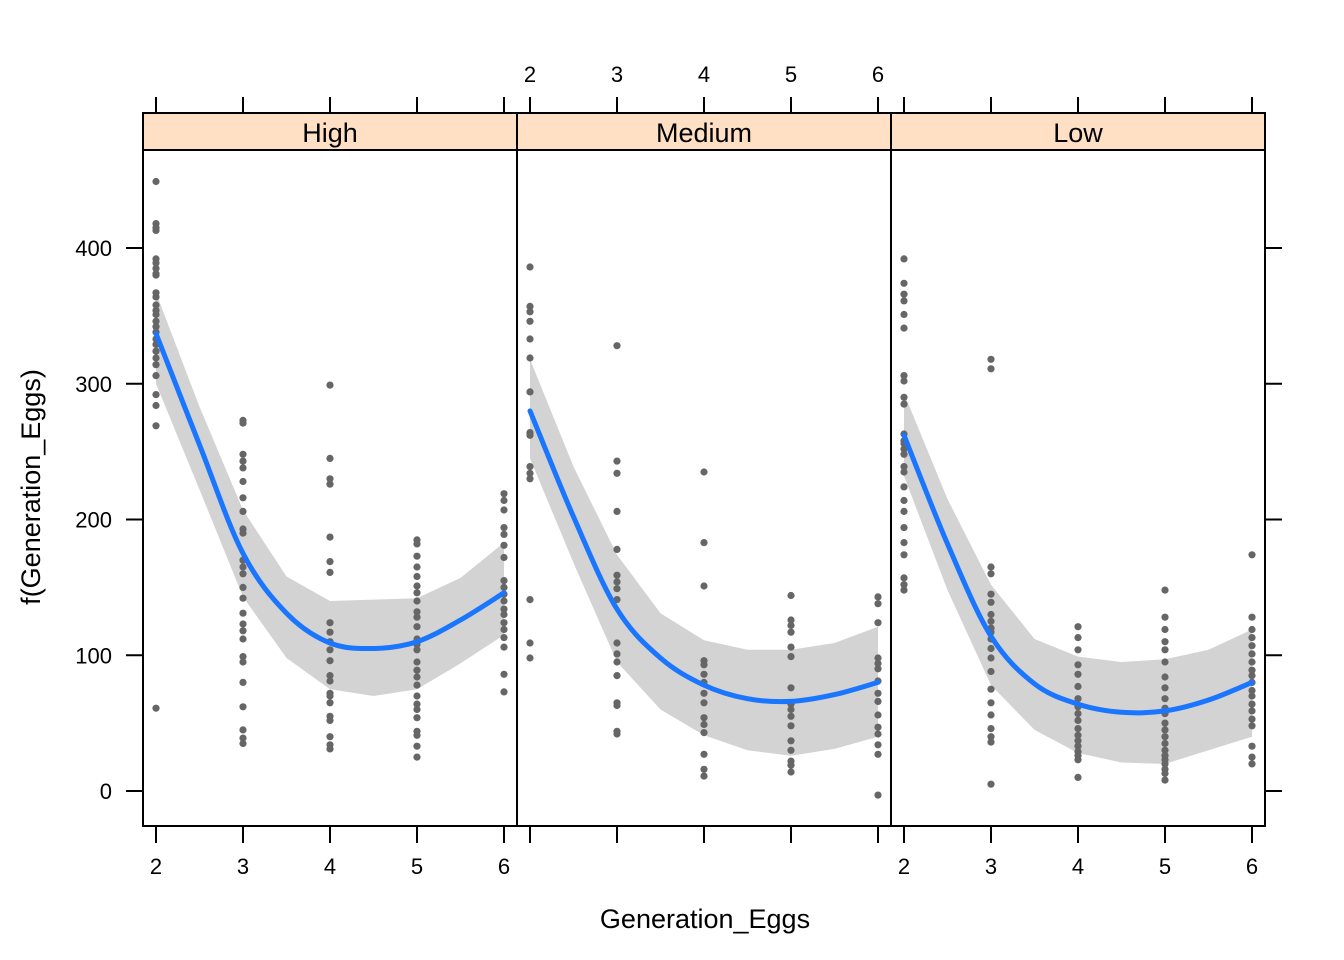 The height and width of the screenshot is (960, 1344). What do you see at coordinates (1165, 866) in the screenshot?
I see `x-tick-label: 5` at bounding box center [1165, 866].